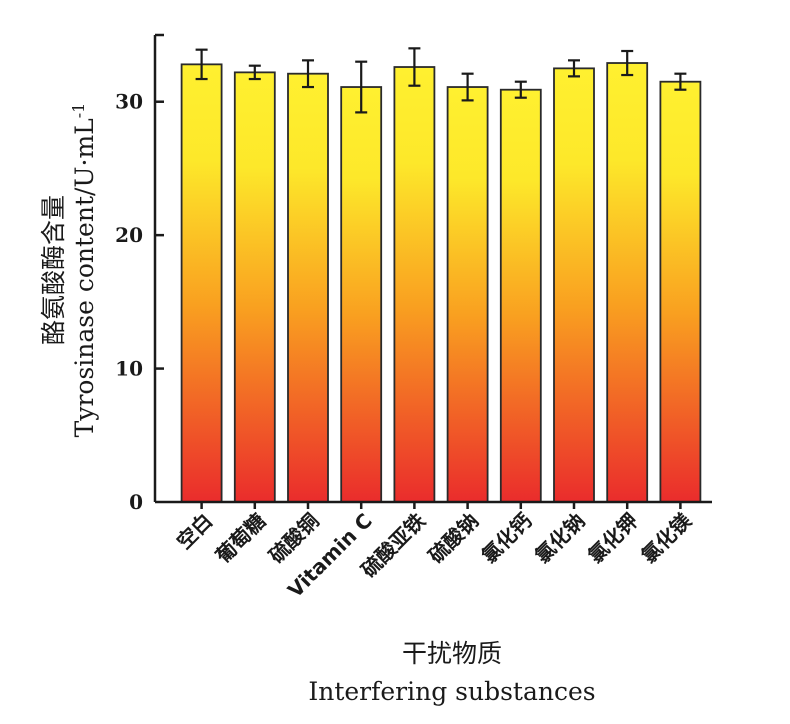 This screenshot has width=790, height=724. Describe the element at coordinates (129, 102) in the screenshot. I see `y-tick-label: 30` at that location.